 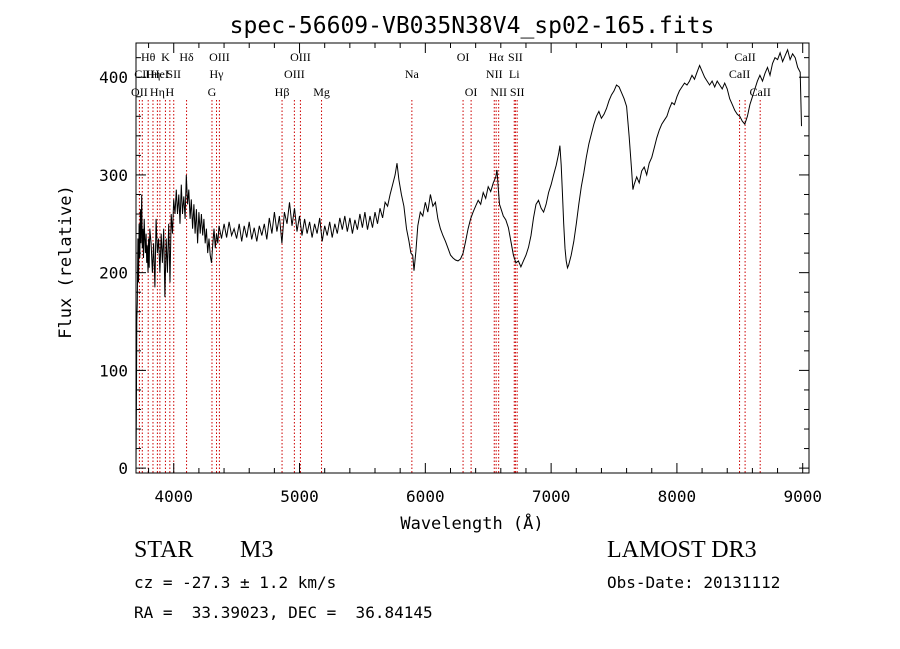 I want to click on line-label-9-0: Hδ, so click(x=186, y=57).